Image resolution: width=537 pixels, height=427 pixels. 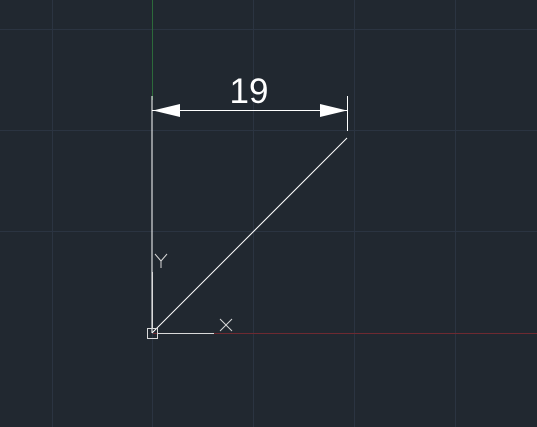 What do you see at coordinates (166, 110) in the screenshot?
I see `dimension-arrow-left` at bounding box center [166, 110].